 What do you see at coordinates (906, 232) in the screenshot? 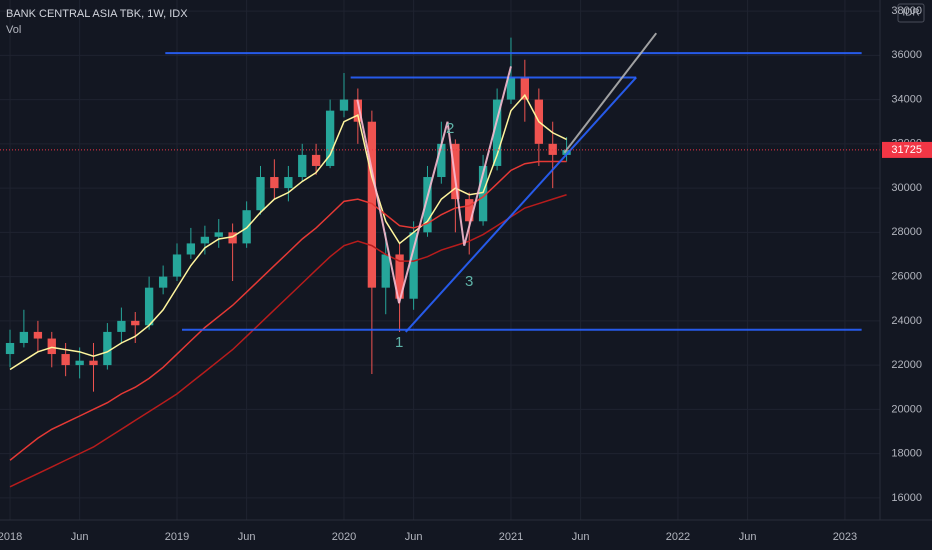
I see `y-tick-label: 28000` at bounding box center [906, 232].